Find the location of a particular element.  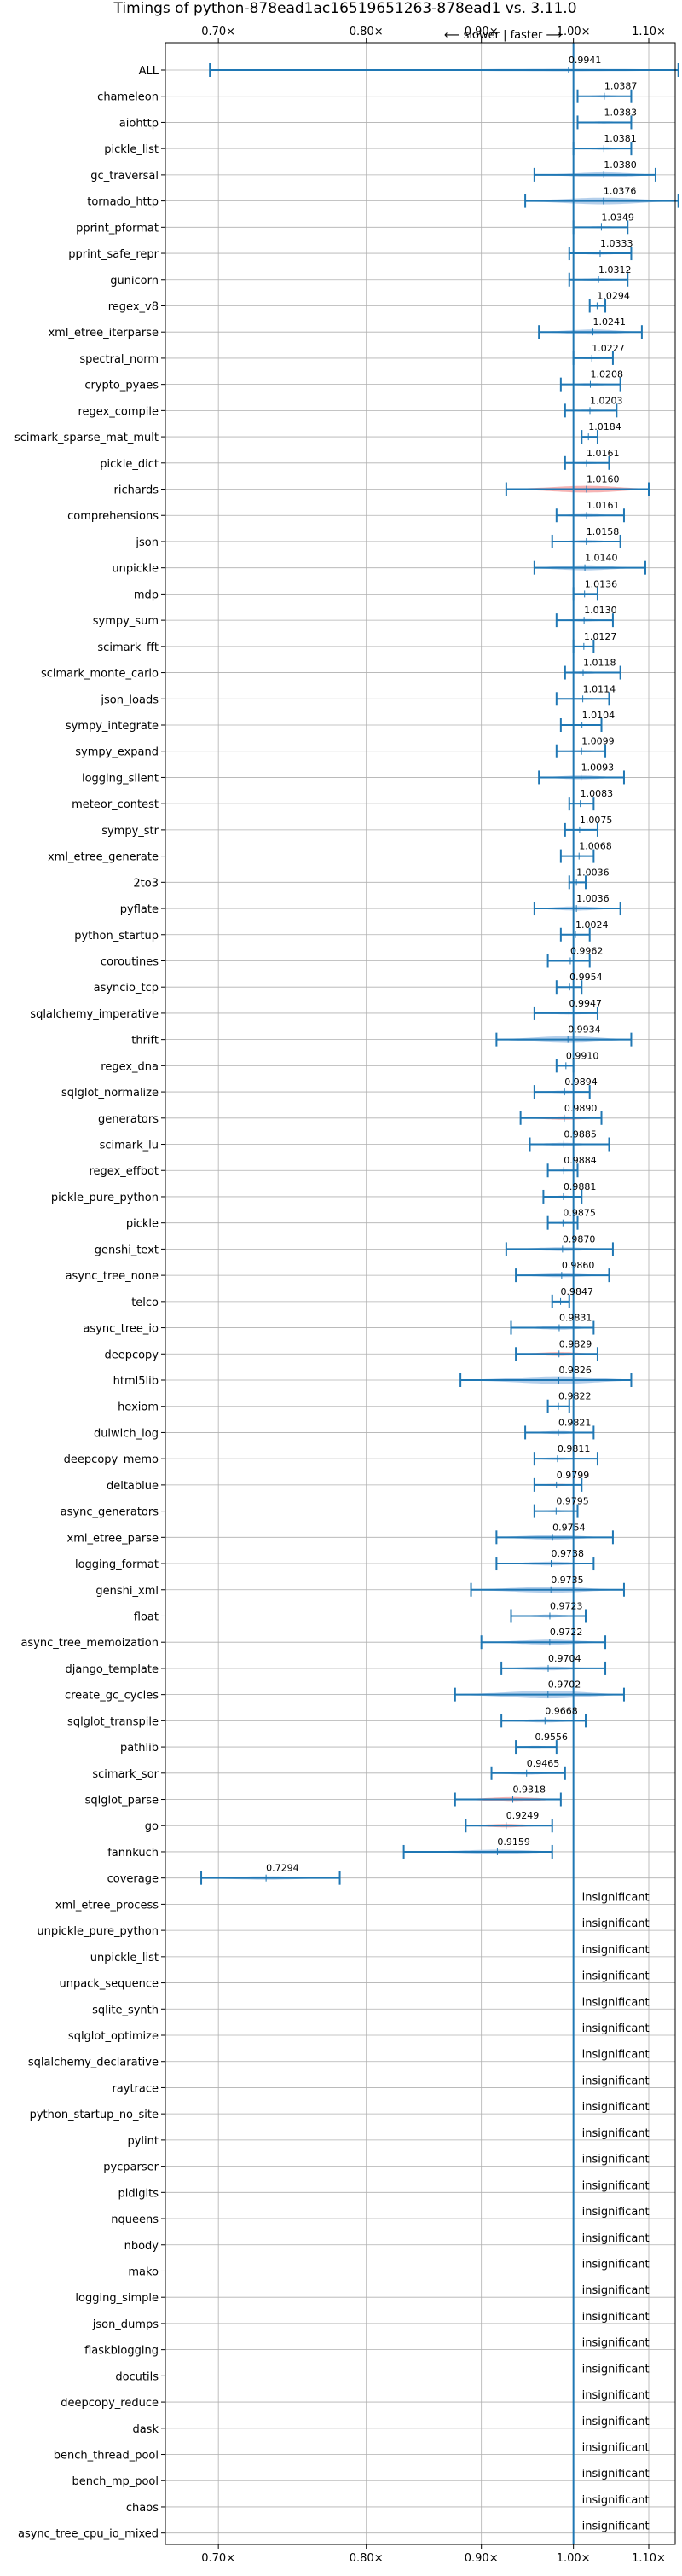

value-label: 0.9465 is located at coordinates (544, 1763).